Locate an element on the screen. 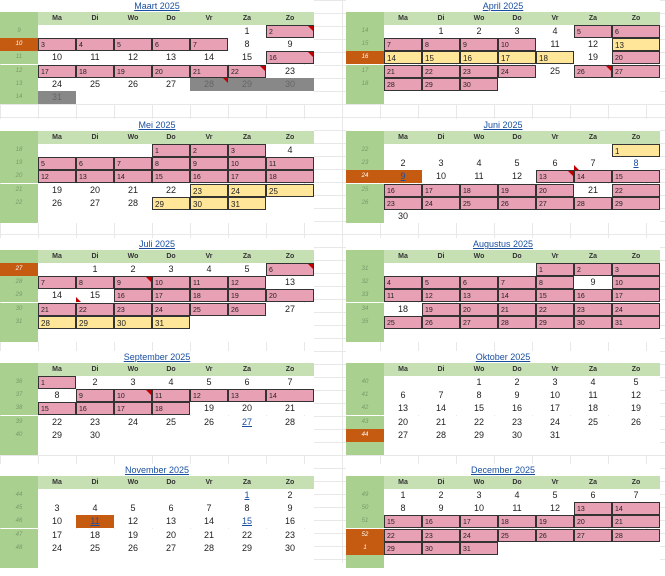 The image size is (665, 576). day-cell: 14 is located at coordinates (290, 396).